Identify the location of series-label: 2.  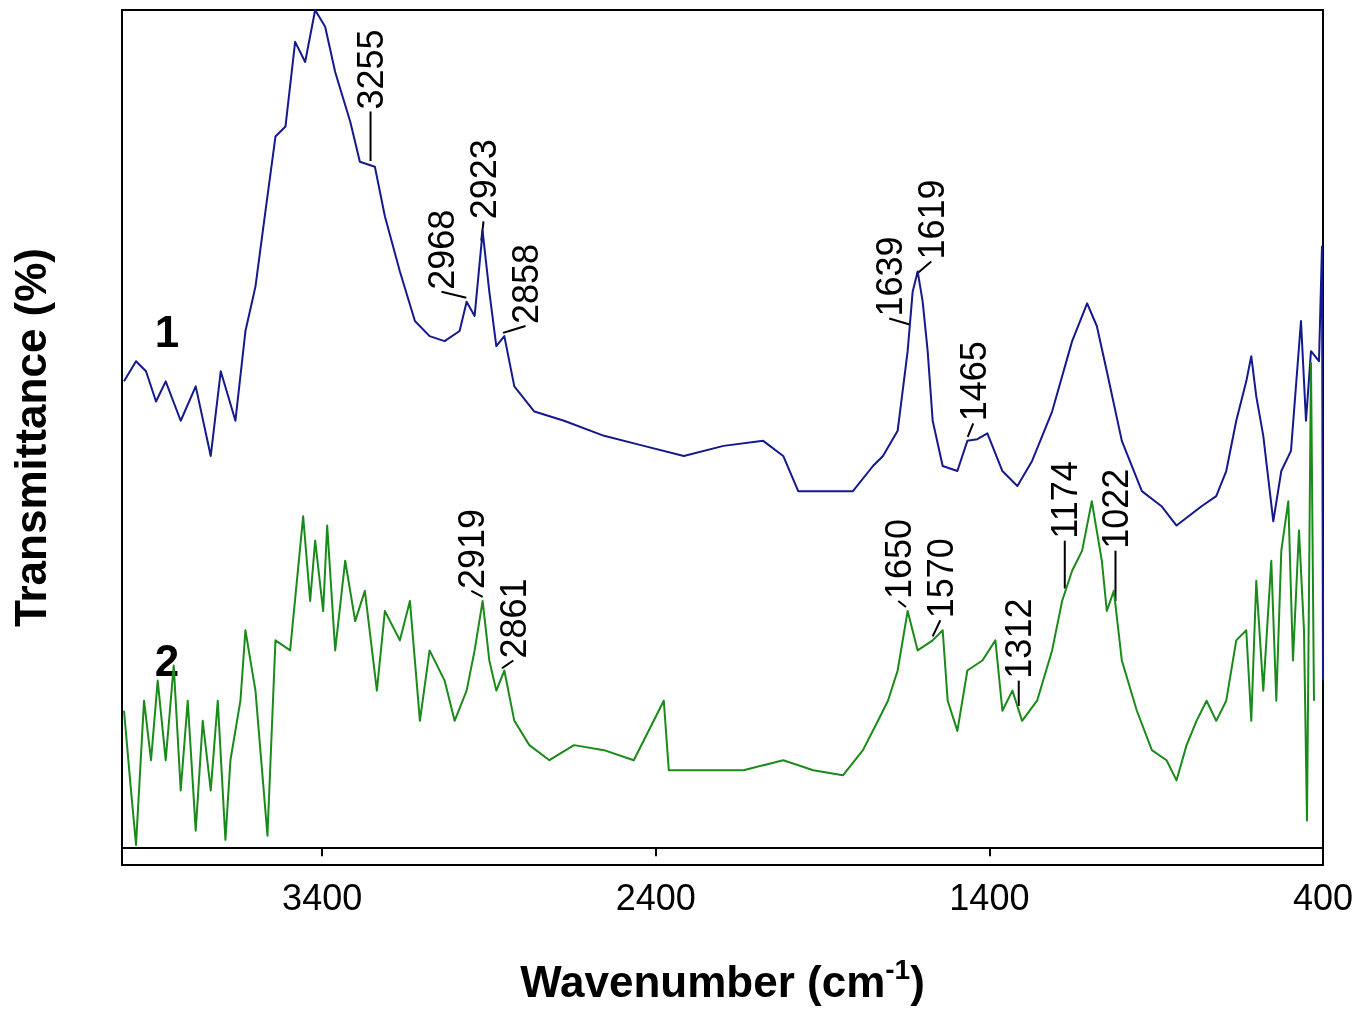
(167, 661).